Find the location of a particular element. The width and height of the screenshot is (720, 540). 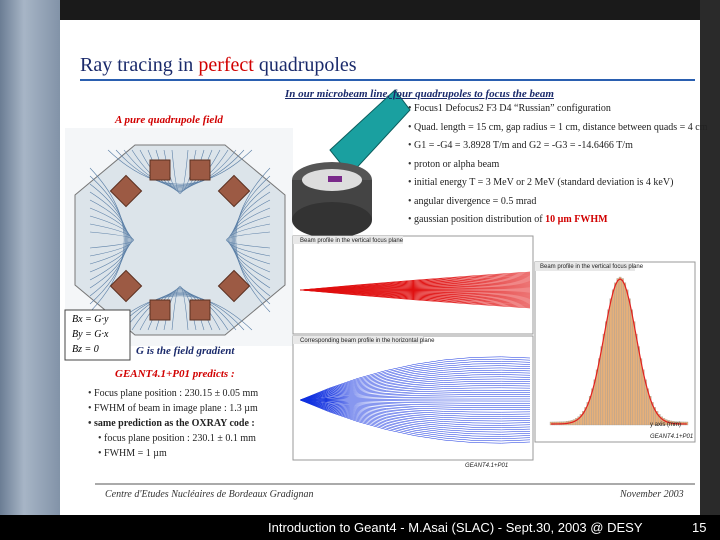

bullet: proton or alpha beam is located at coordinates (558, 165).